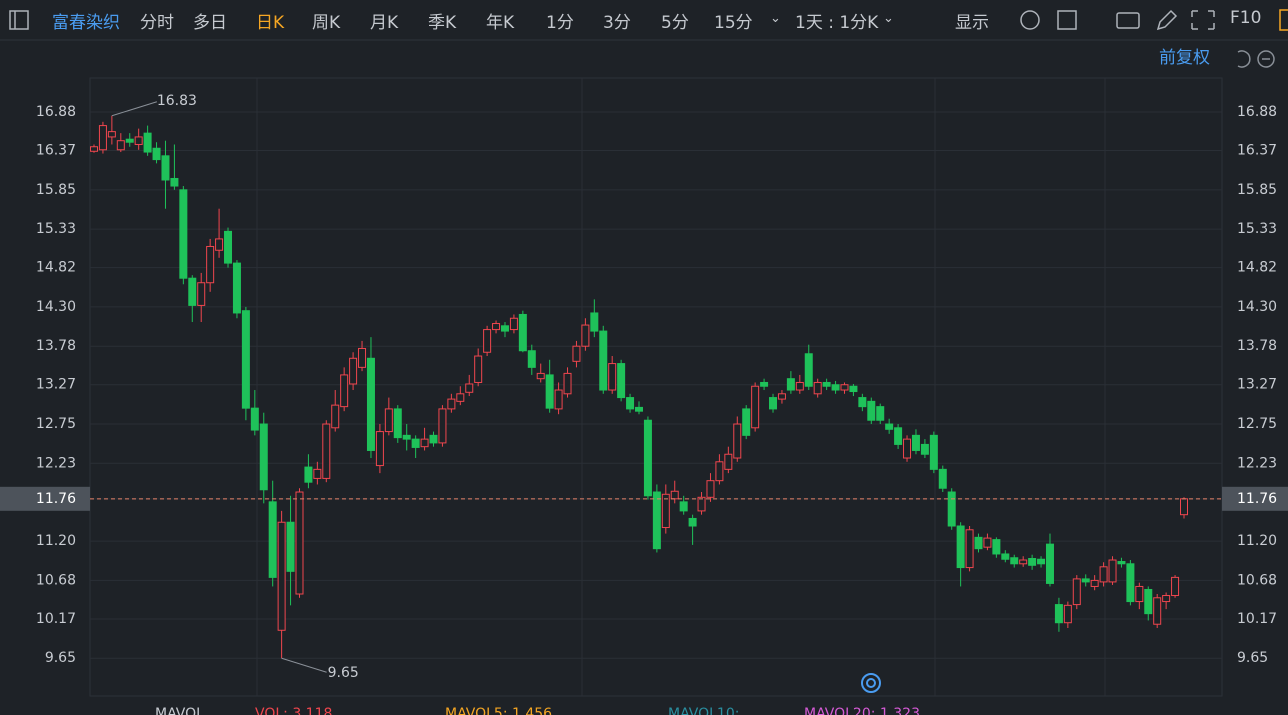 The height and width of the screenshot is (715, 1288). Describe the element at coordinates (56, 424) in the screenshot. I see `y-tick-label: 12.75` at that location.